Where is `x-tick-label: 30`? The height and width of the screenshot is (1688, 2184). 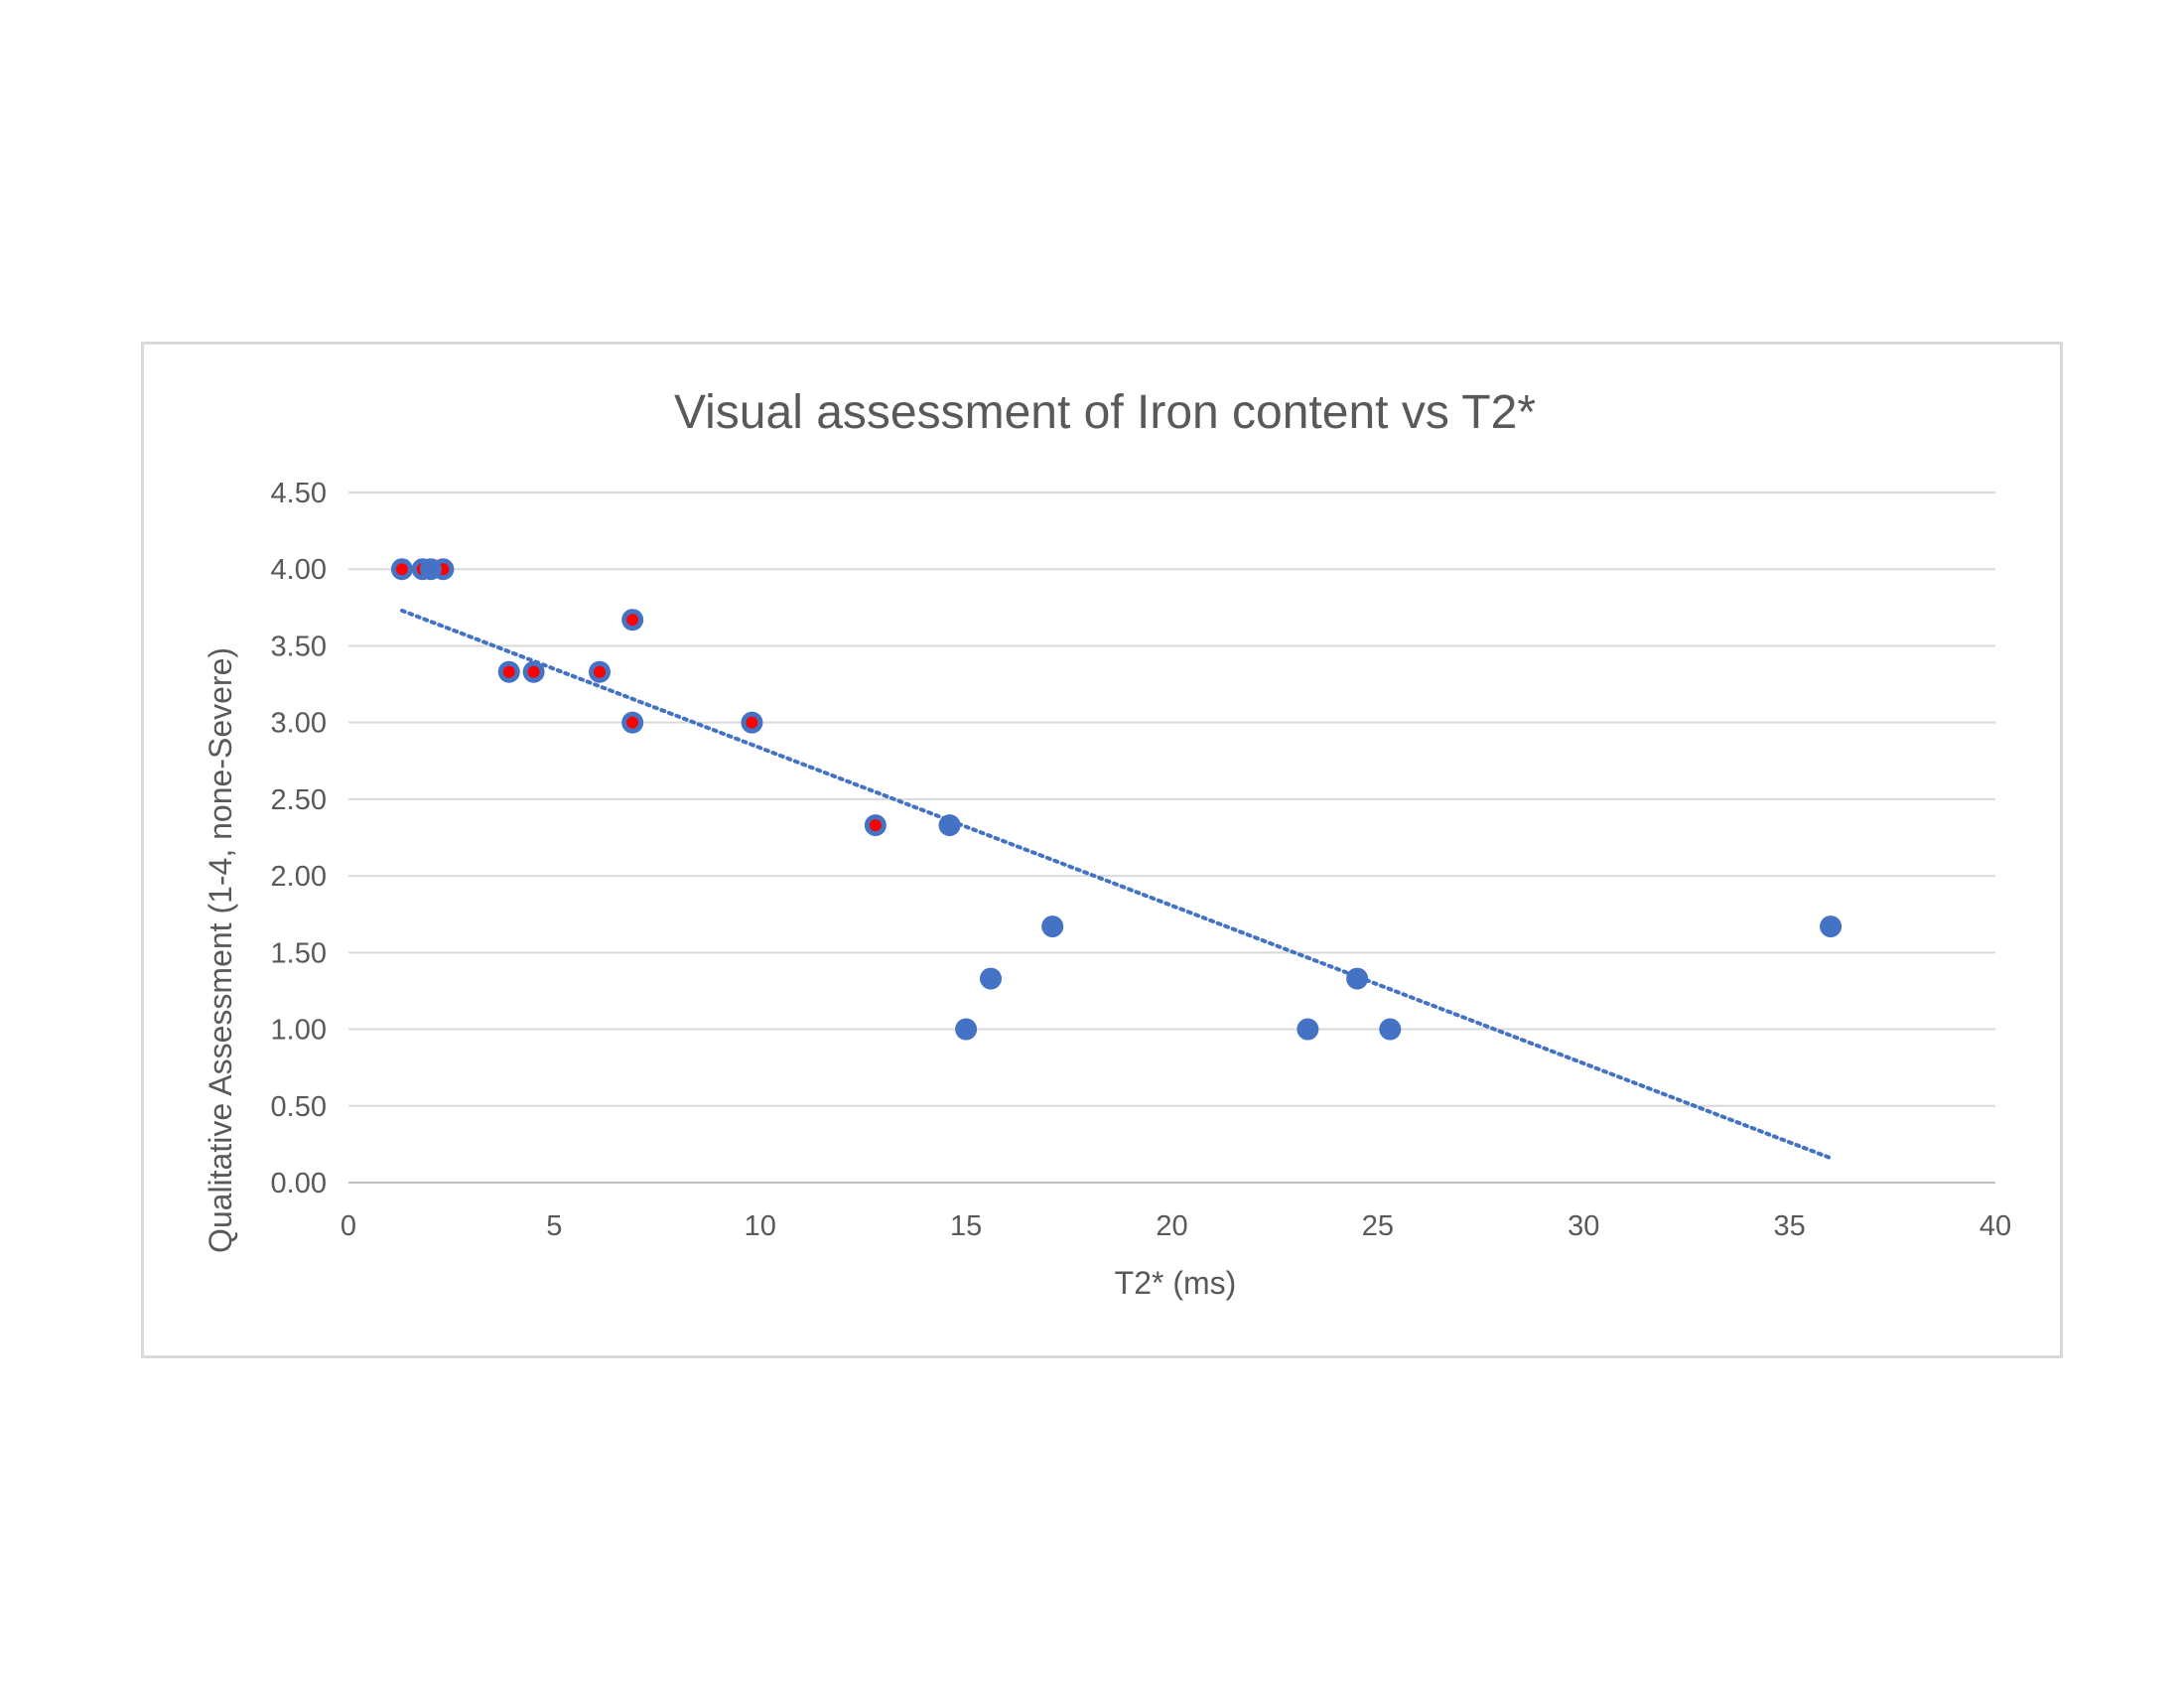
x-tick-label: 30 is located at coordinates (1583, 1226).